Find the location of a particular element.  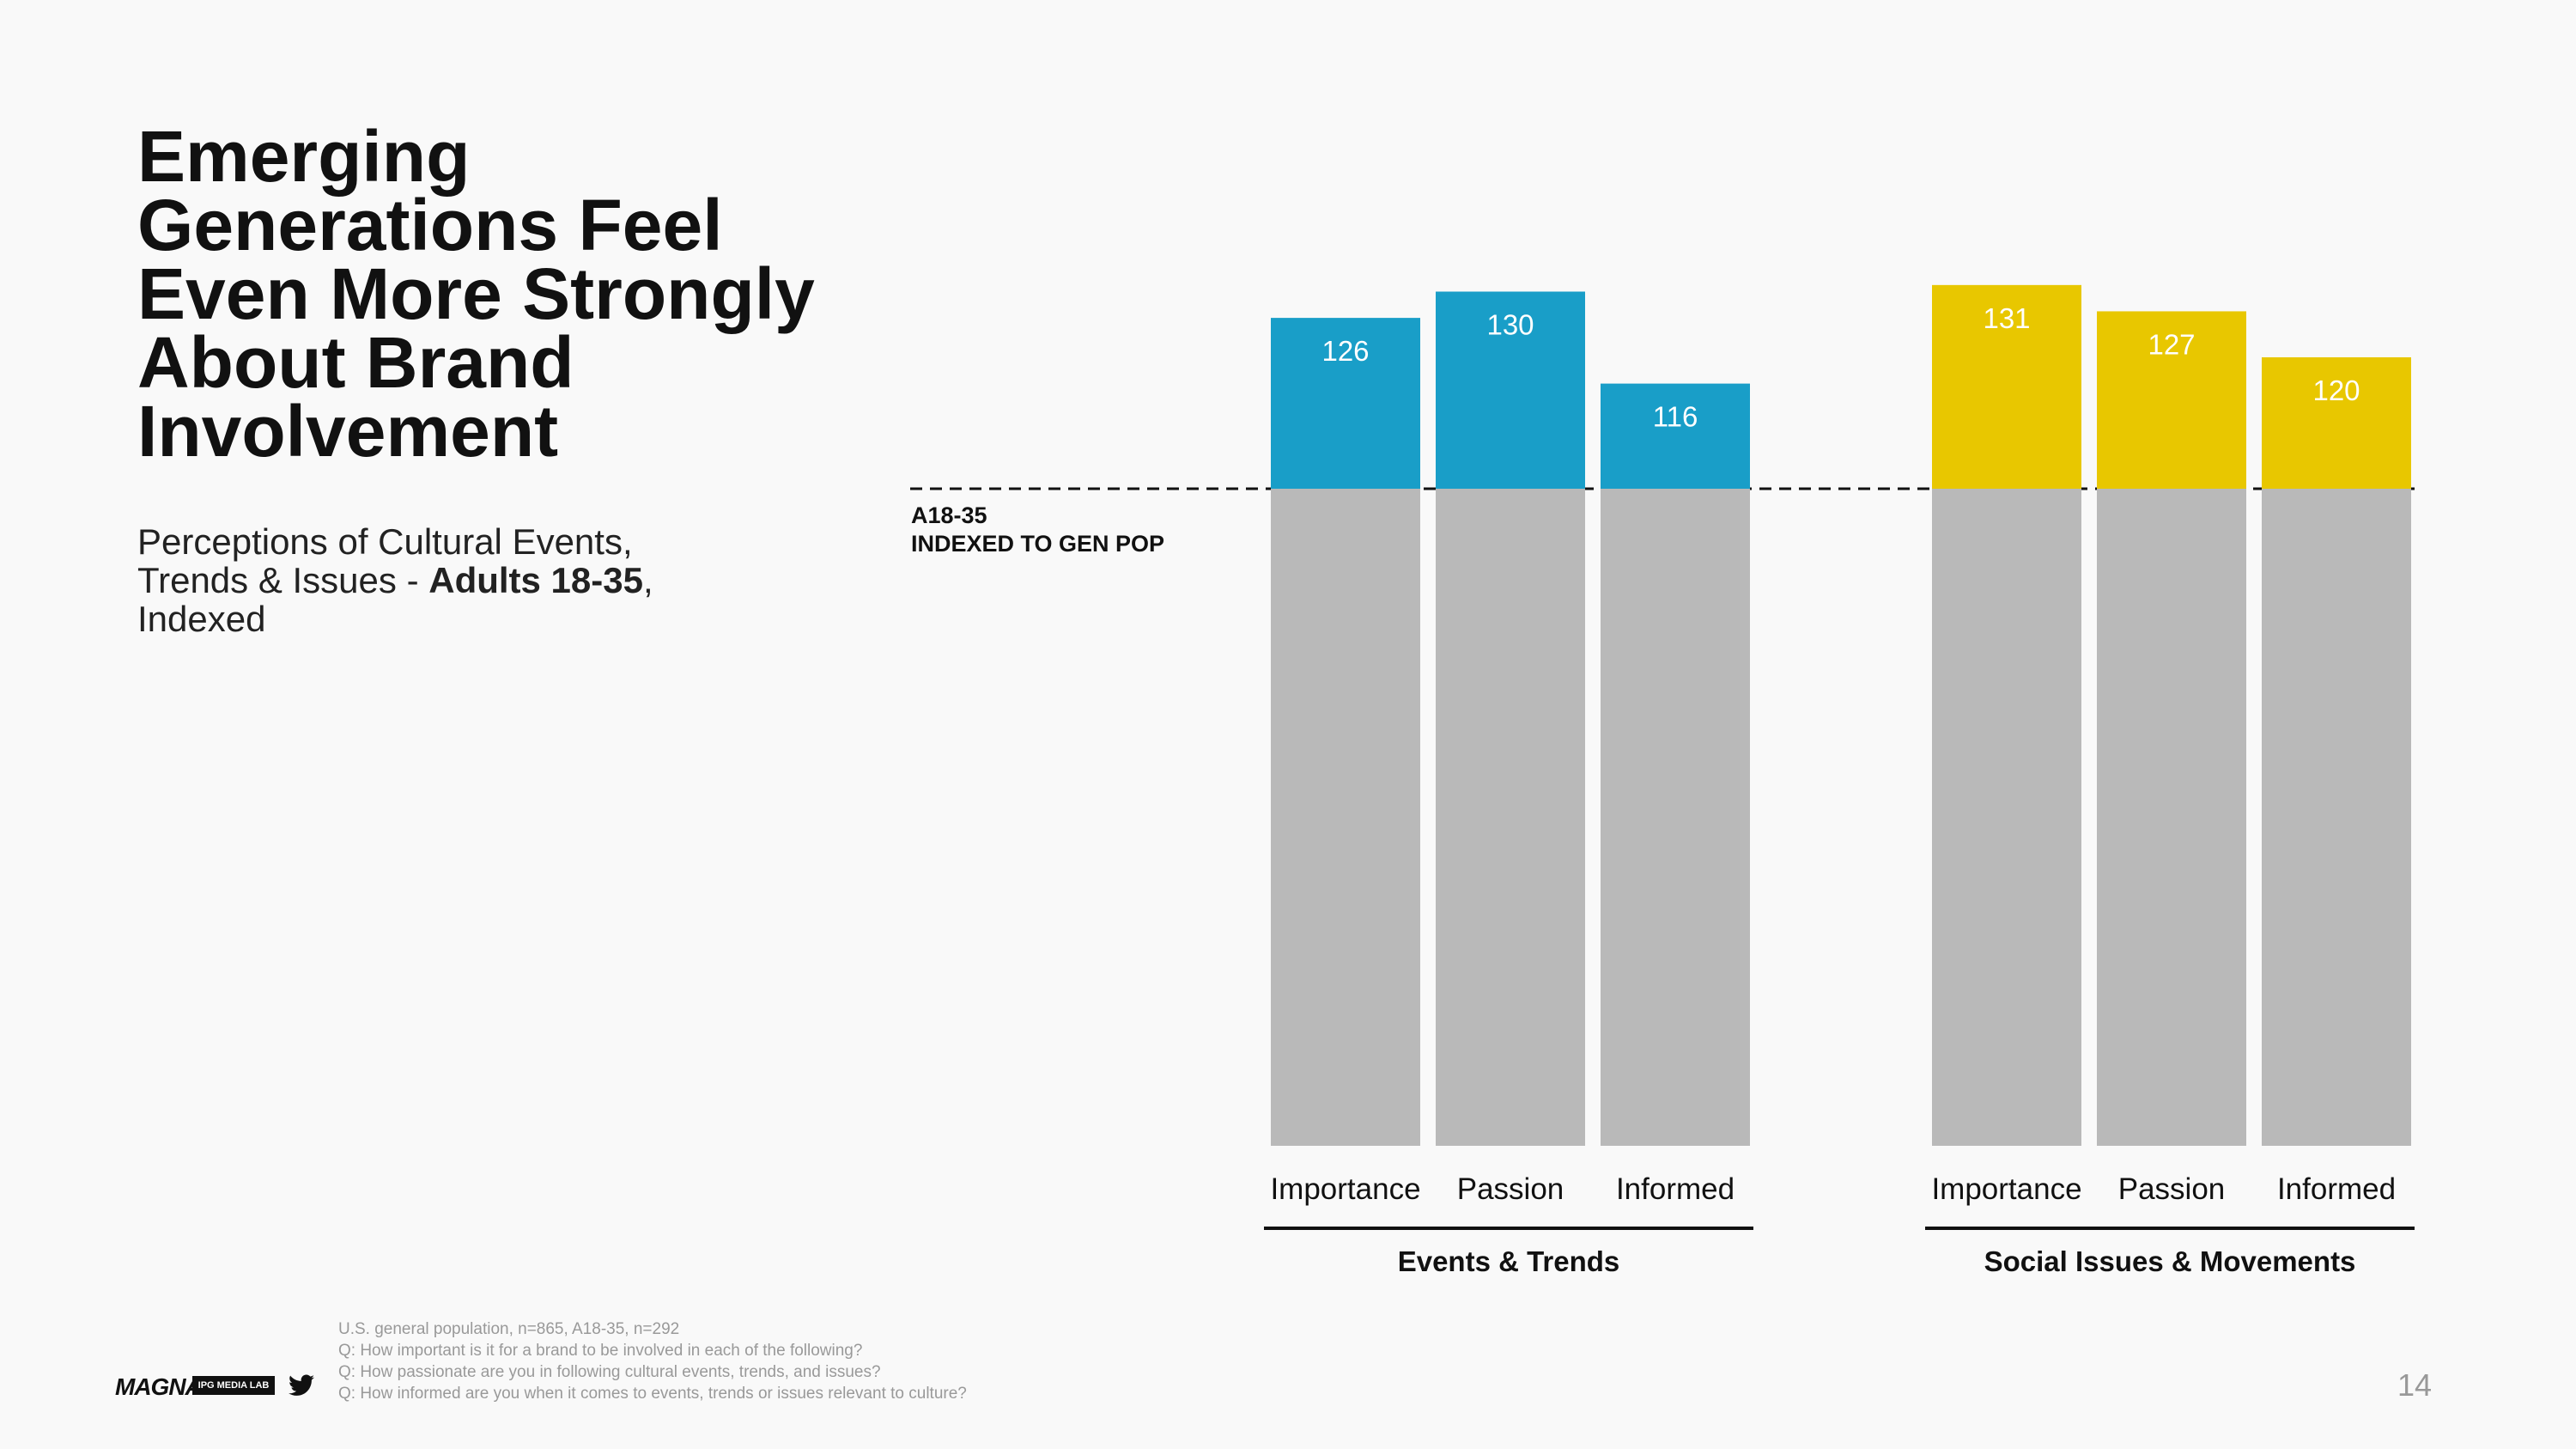

subtitle-tail: , Indexed is located at coordinates (395, 599).